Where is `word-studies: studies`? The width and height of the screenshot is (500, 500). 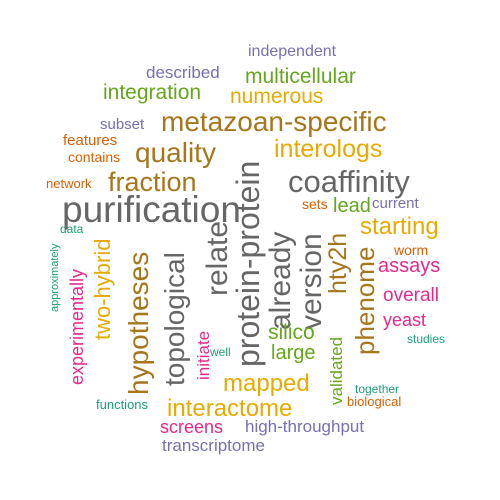 word-studies: studies is located at coordinates (426, 339).